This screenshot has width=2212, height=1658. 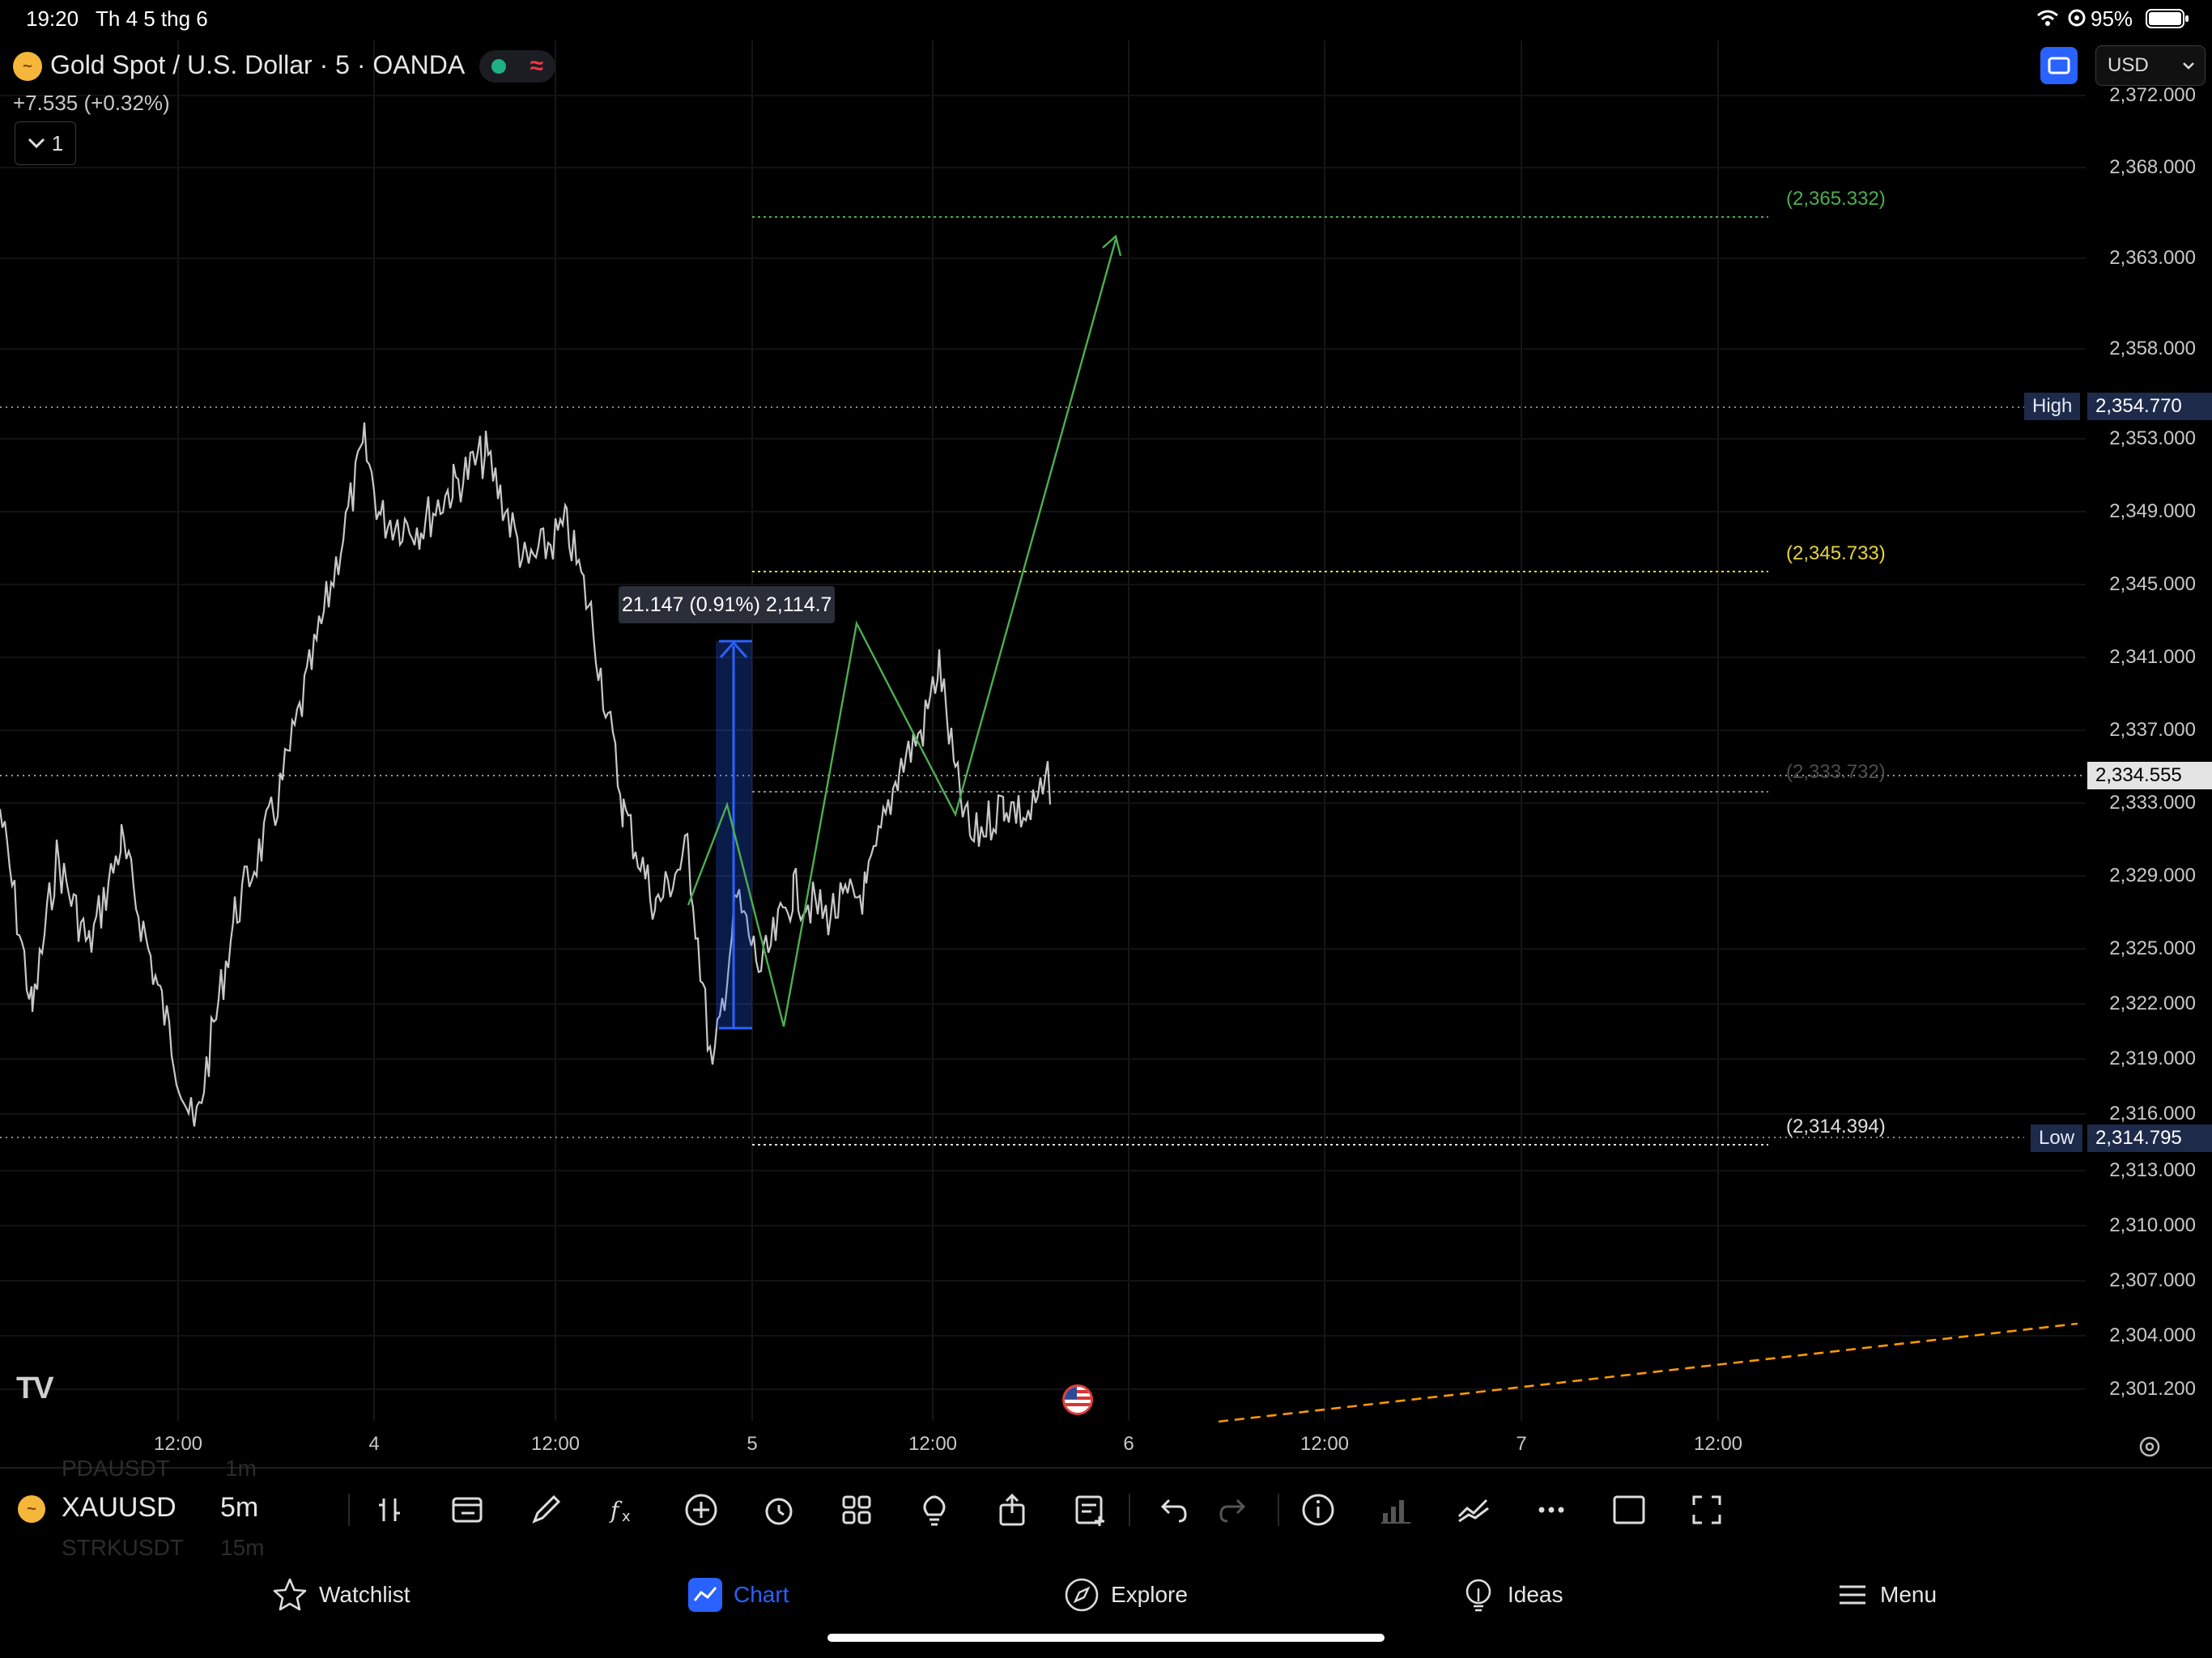 What do you see at coordinates (627, 1516) in the screenshot?
I see `svg-text: x` at bounding box center [627, 1516].